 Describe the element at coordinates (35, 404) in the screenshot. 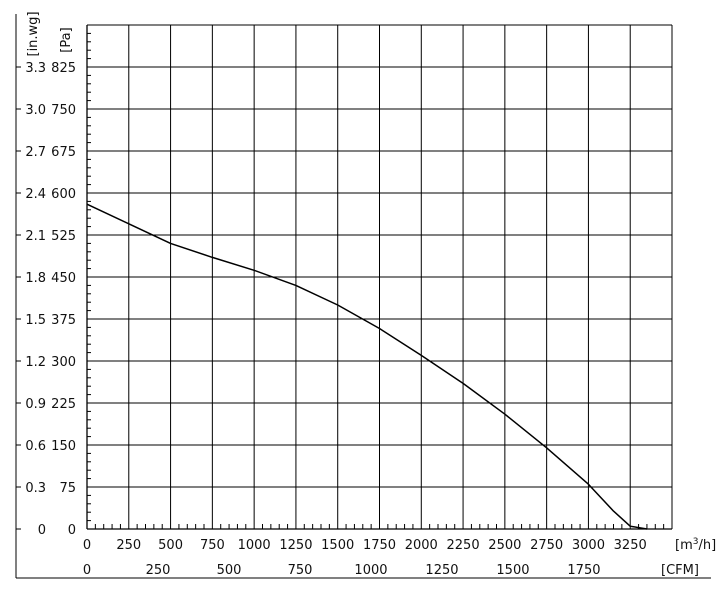

I see `y-tick-label-inwg: 0.9` at that location.